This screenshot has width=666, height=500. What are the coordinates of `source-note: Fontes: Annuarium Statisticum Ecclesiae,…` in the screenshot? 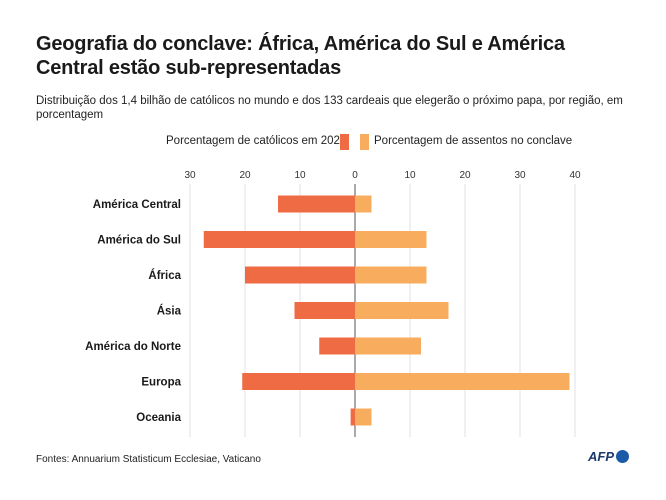 It's located at (148, 459).